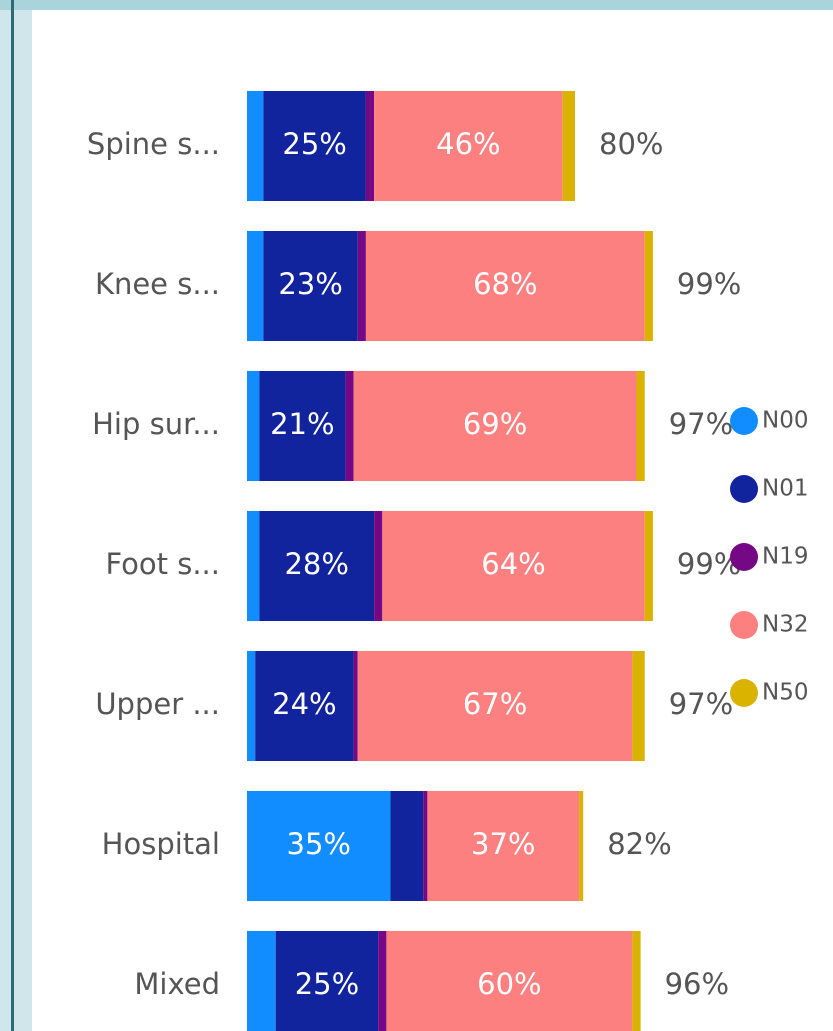 This screenshot has width=833, height=1031. I want to click on data-label: 46%, so click(468, 144).